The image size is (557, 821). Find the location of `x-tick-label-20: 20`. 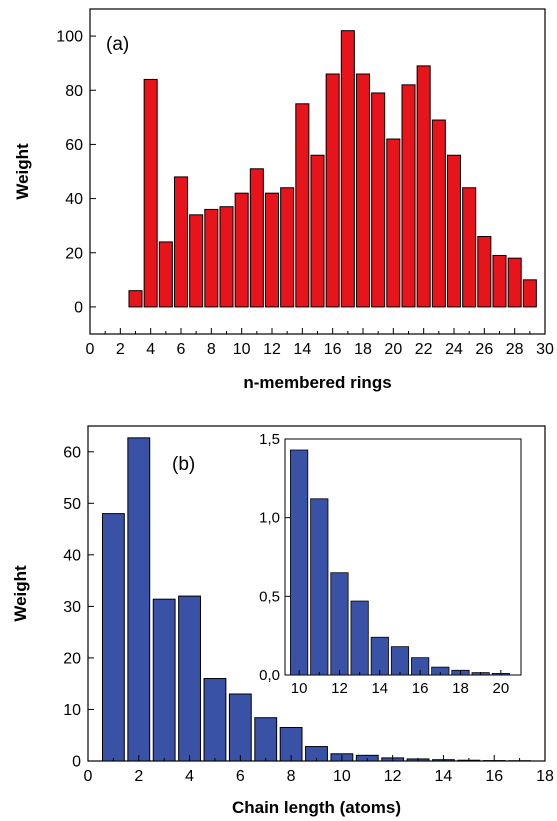

x-tick-label-20: 20 is located at coordinates (393, 349).